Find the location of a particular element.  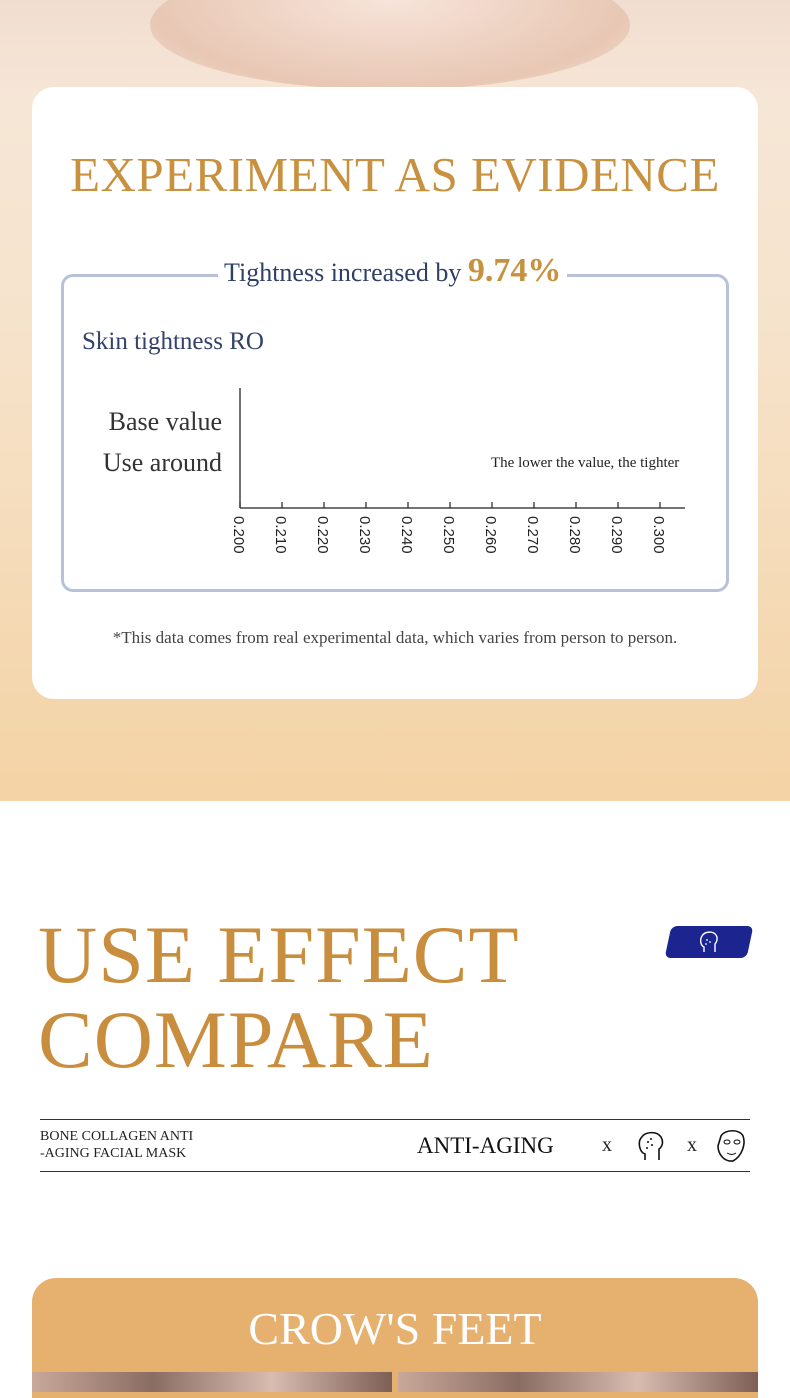

chart-headline: Tightness increased by 9.74% is located at coordinates (393, 271).